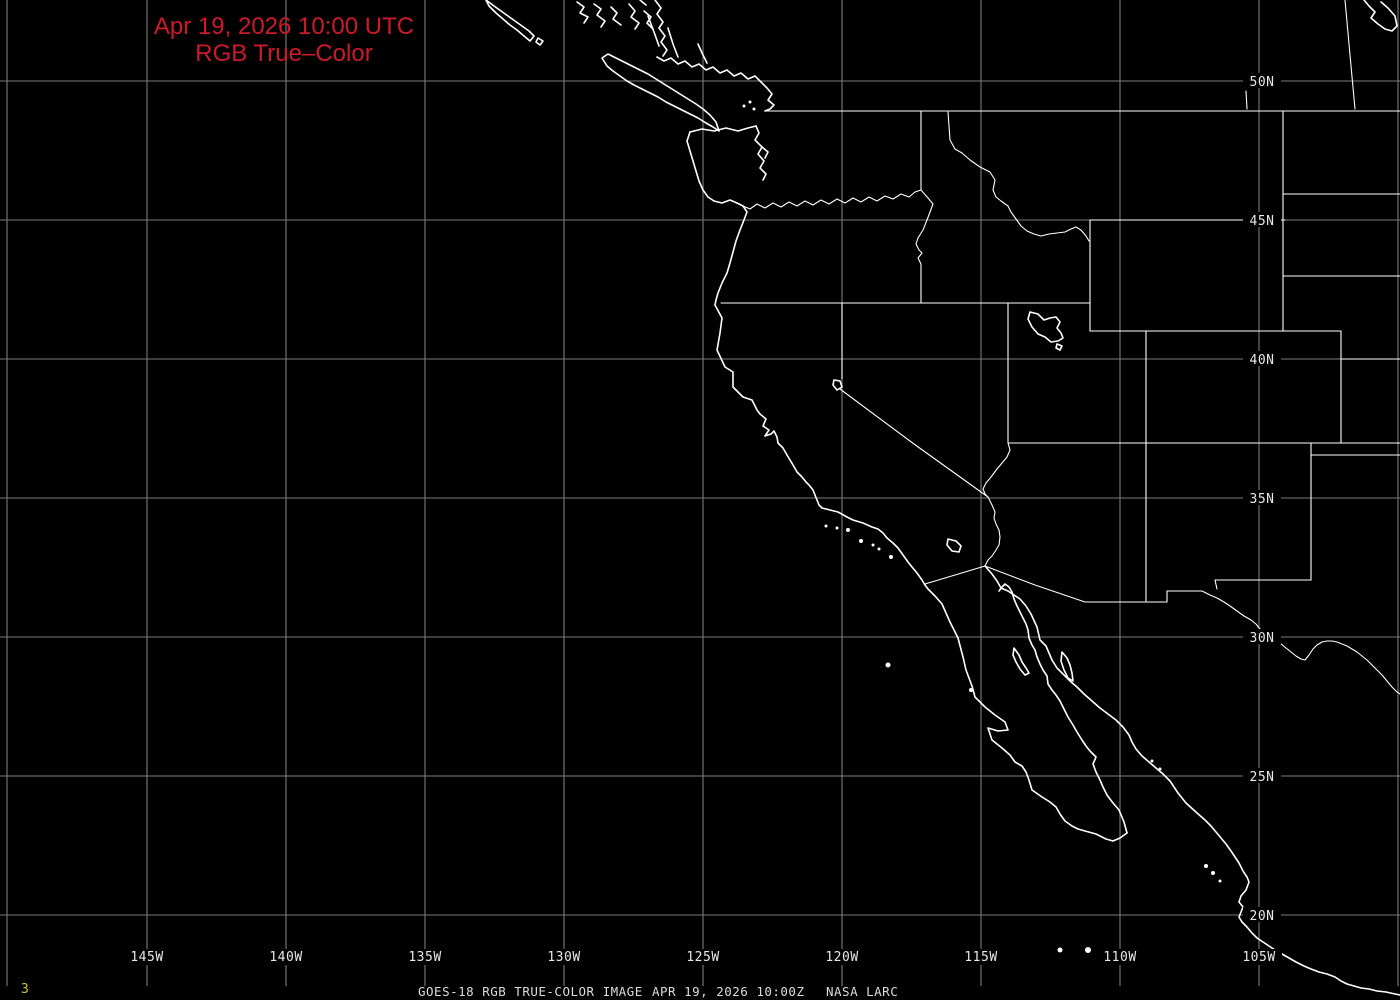  What do you see at coordinates (1035, 584) in the screenshot?
I see `border-us-mexico-az` at bounding box center [1035, 584].